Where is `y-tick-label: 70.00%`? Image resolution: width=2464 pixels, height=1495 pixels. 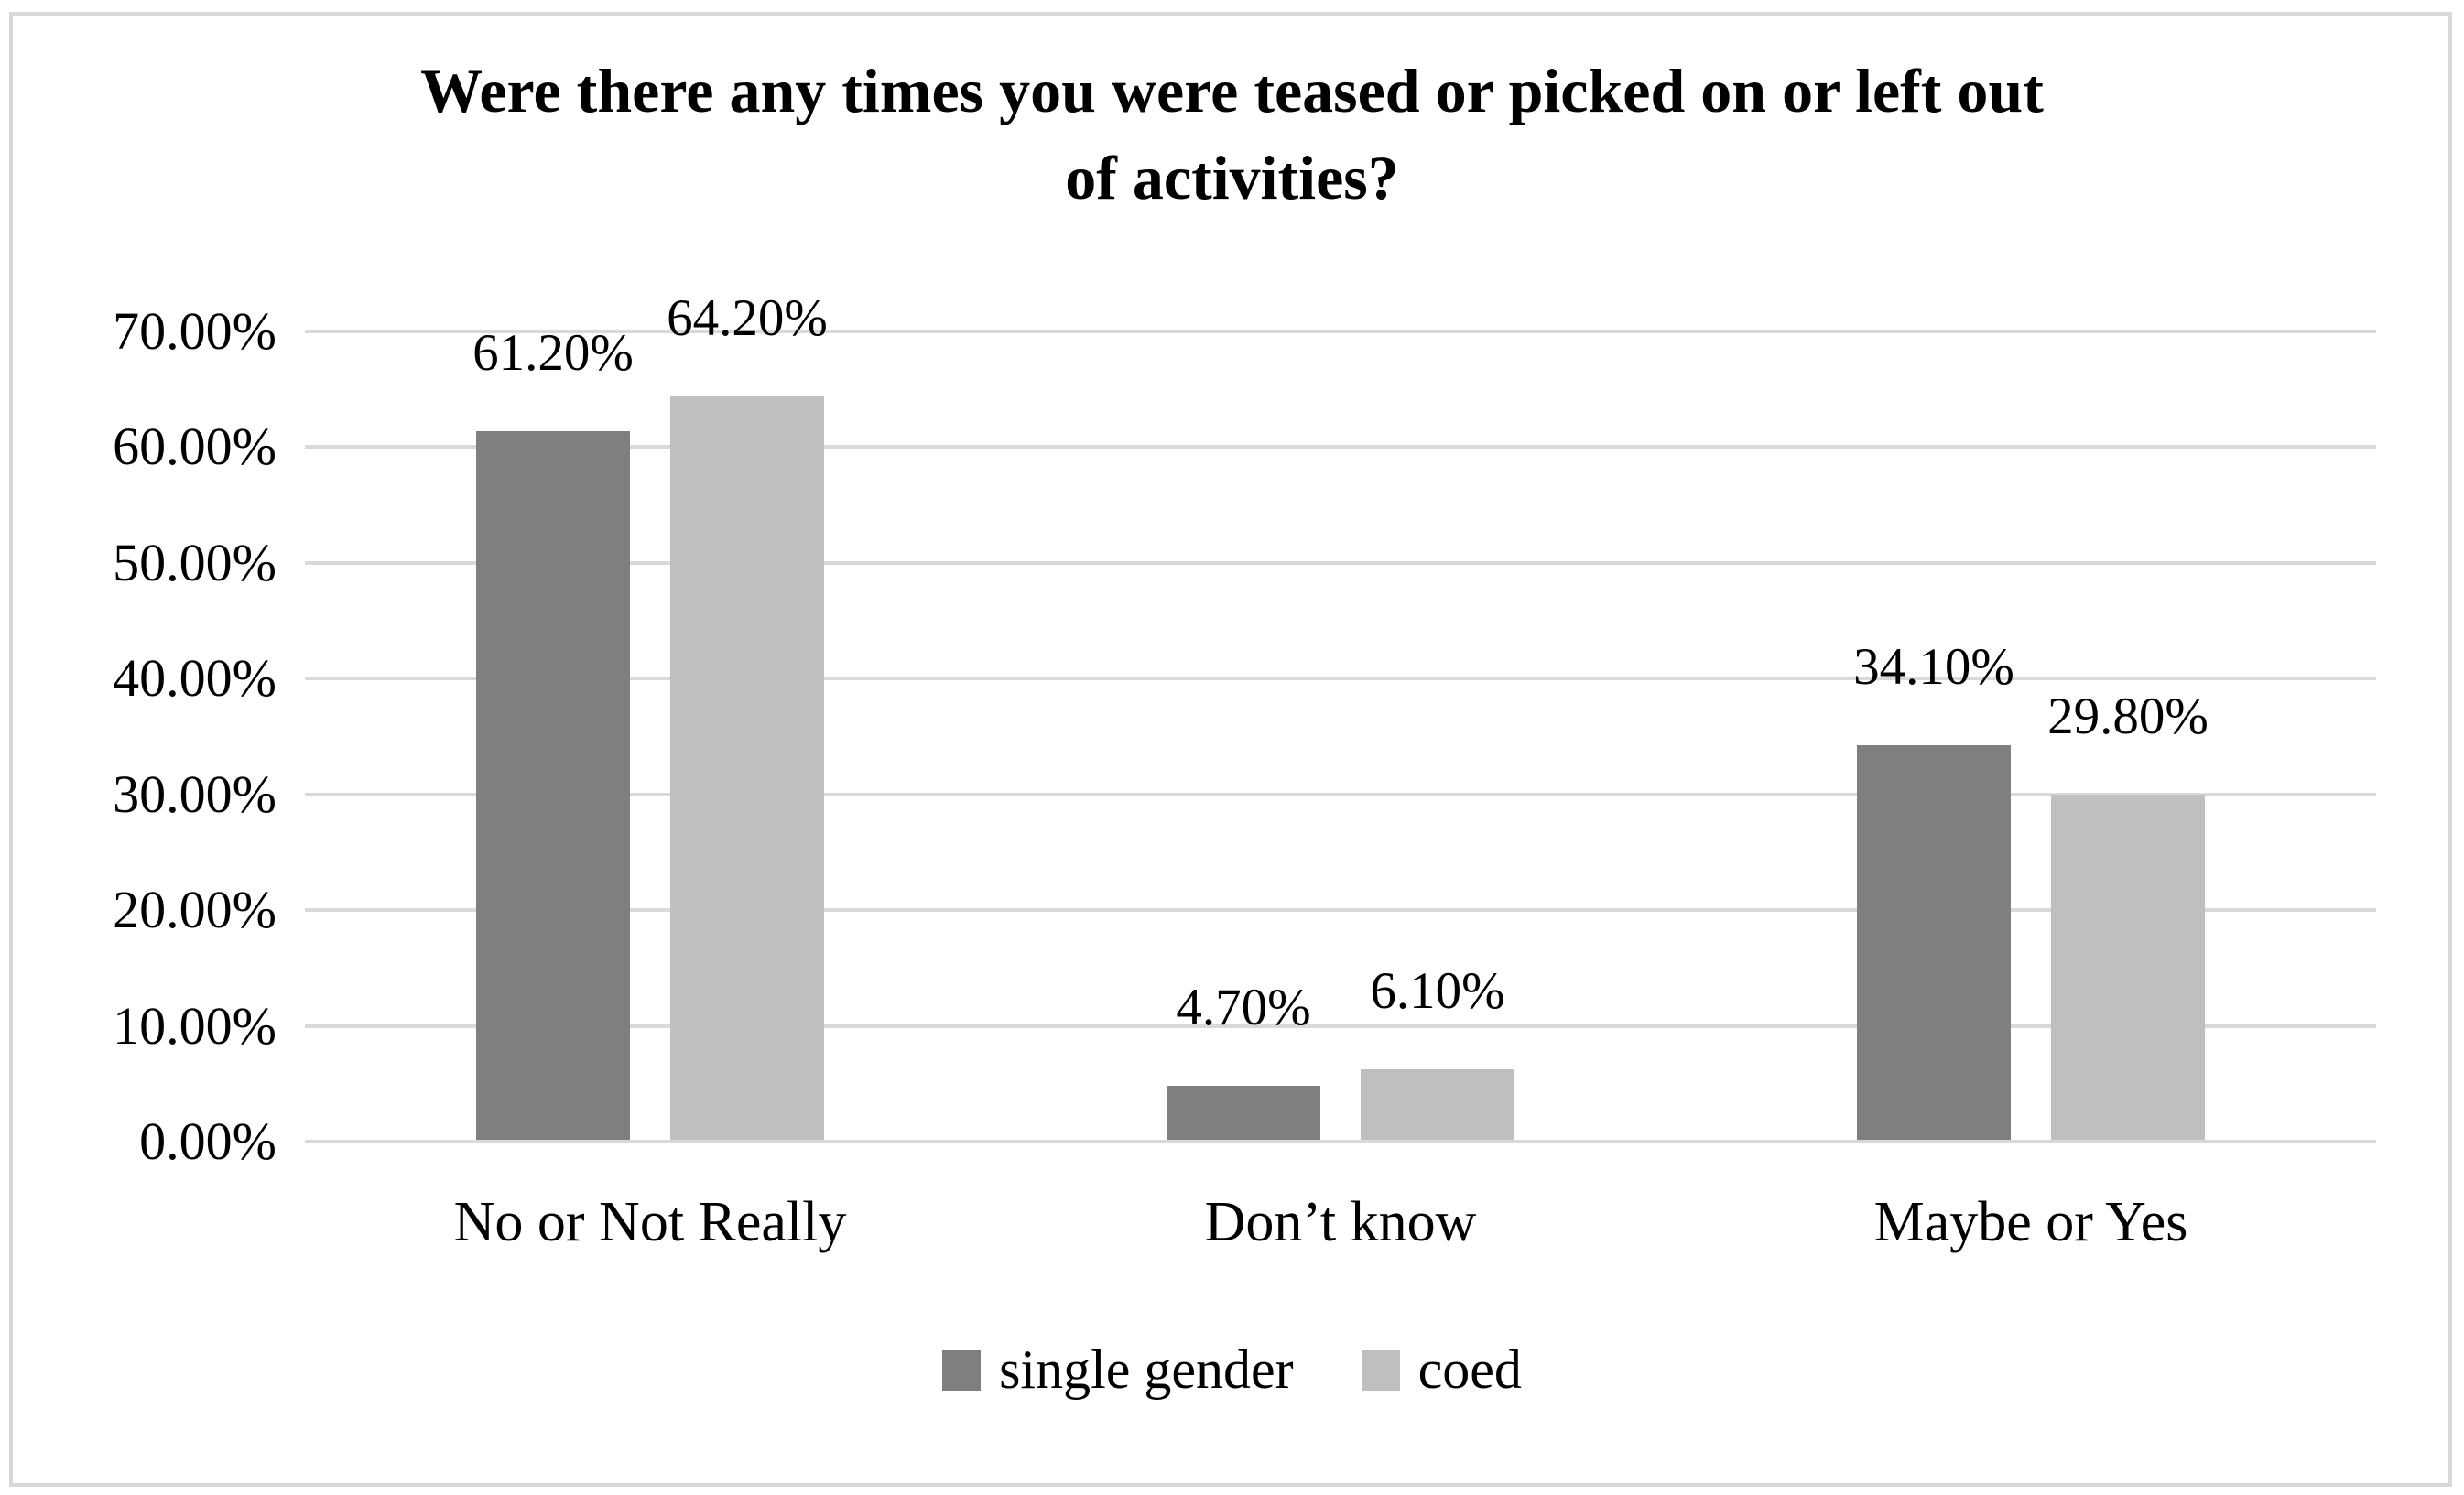 y-tick-label: 70.00% is located at coordinates (195, 331).